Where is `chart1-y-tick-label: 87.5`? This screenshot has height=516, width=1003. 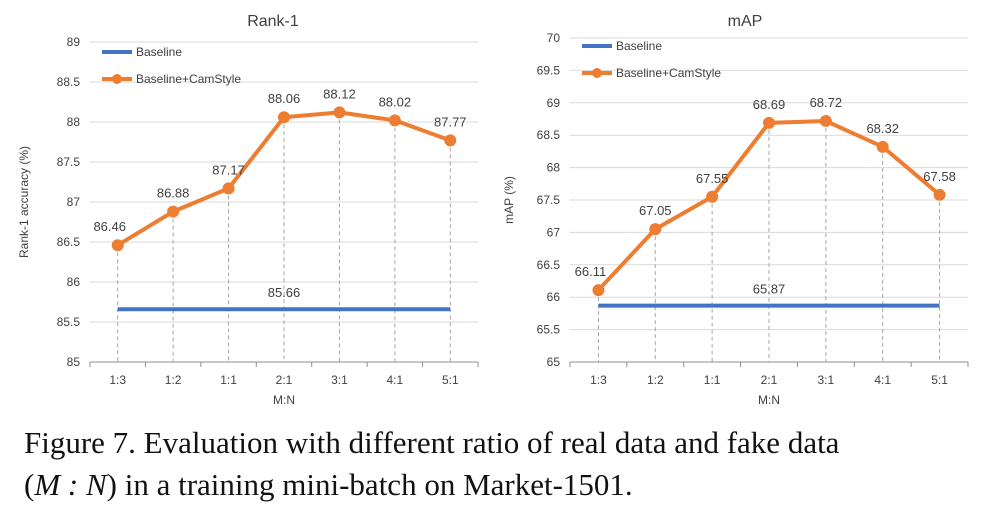 chart1-y-tick-label: 87.5 is located at coordinates (69, 162).